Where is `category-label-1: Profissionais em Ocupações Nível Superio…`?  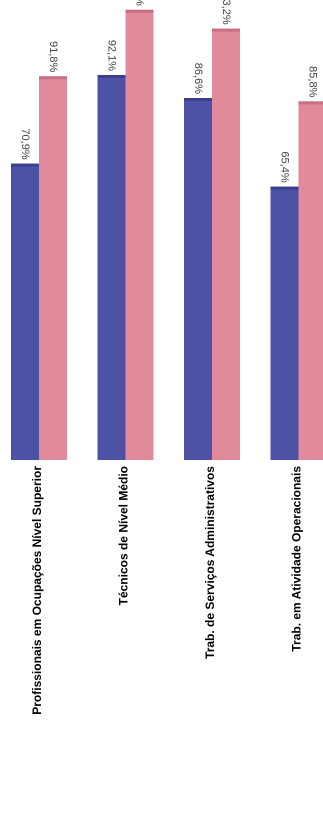 category-label-1: Profissionais em Ocupações Nível Superio… is located at coordinates (37, 590).